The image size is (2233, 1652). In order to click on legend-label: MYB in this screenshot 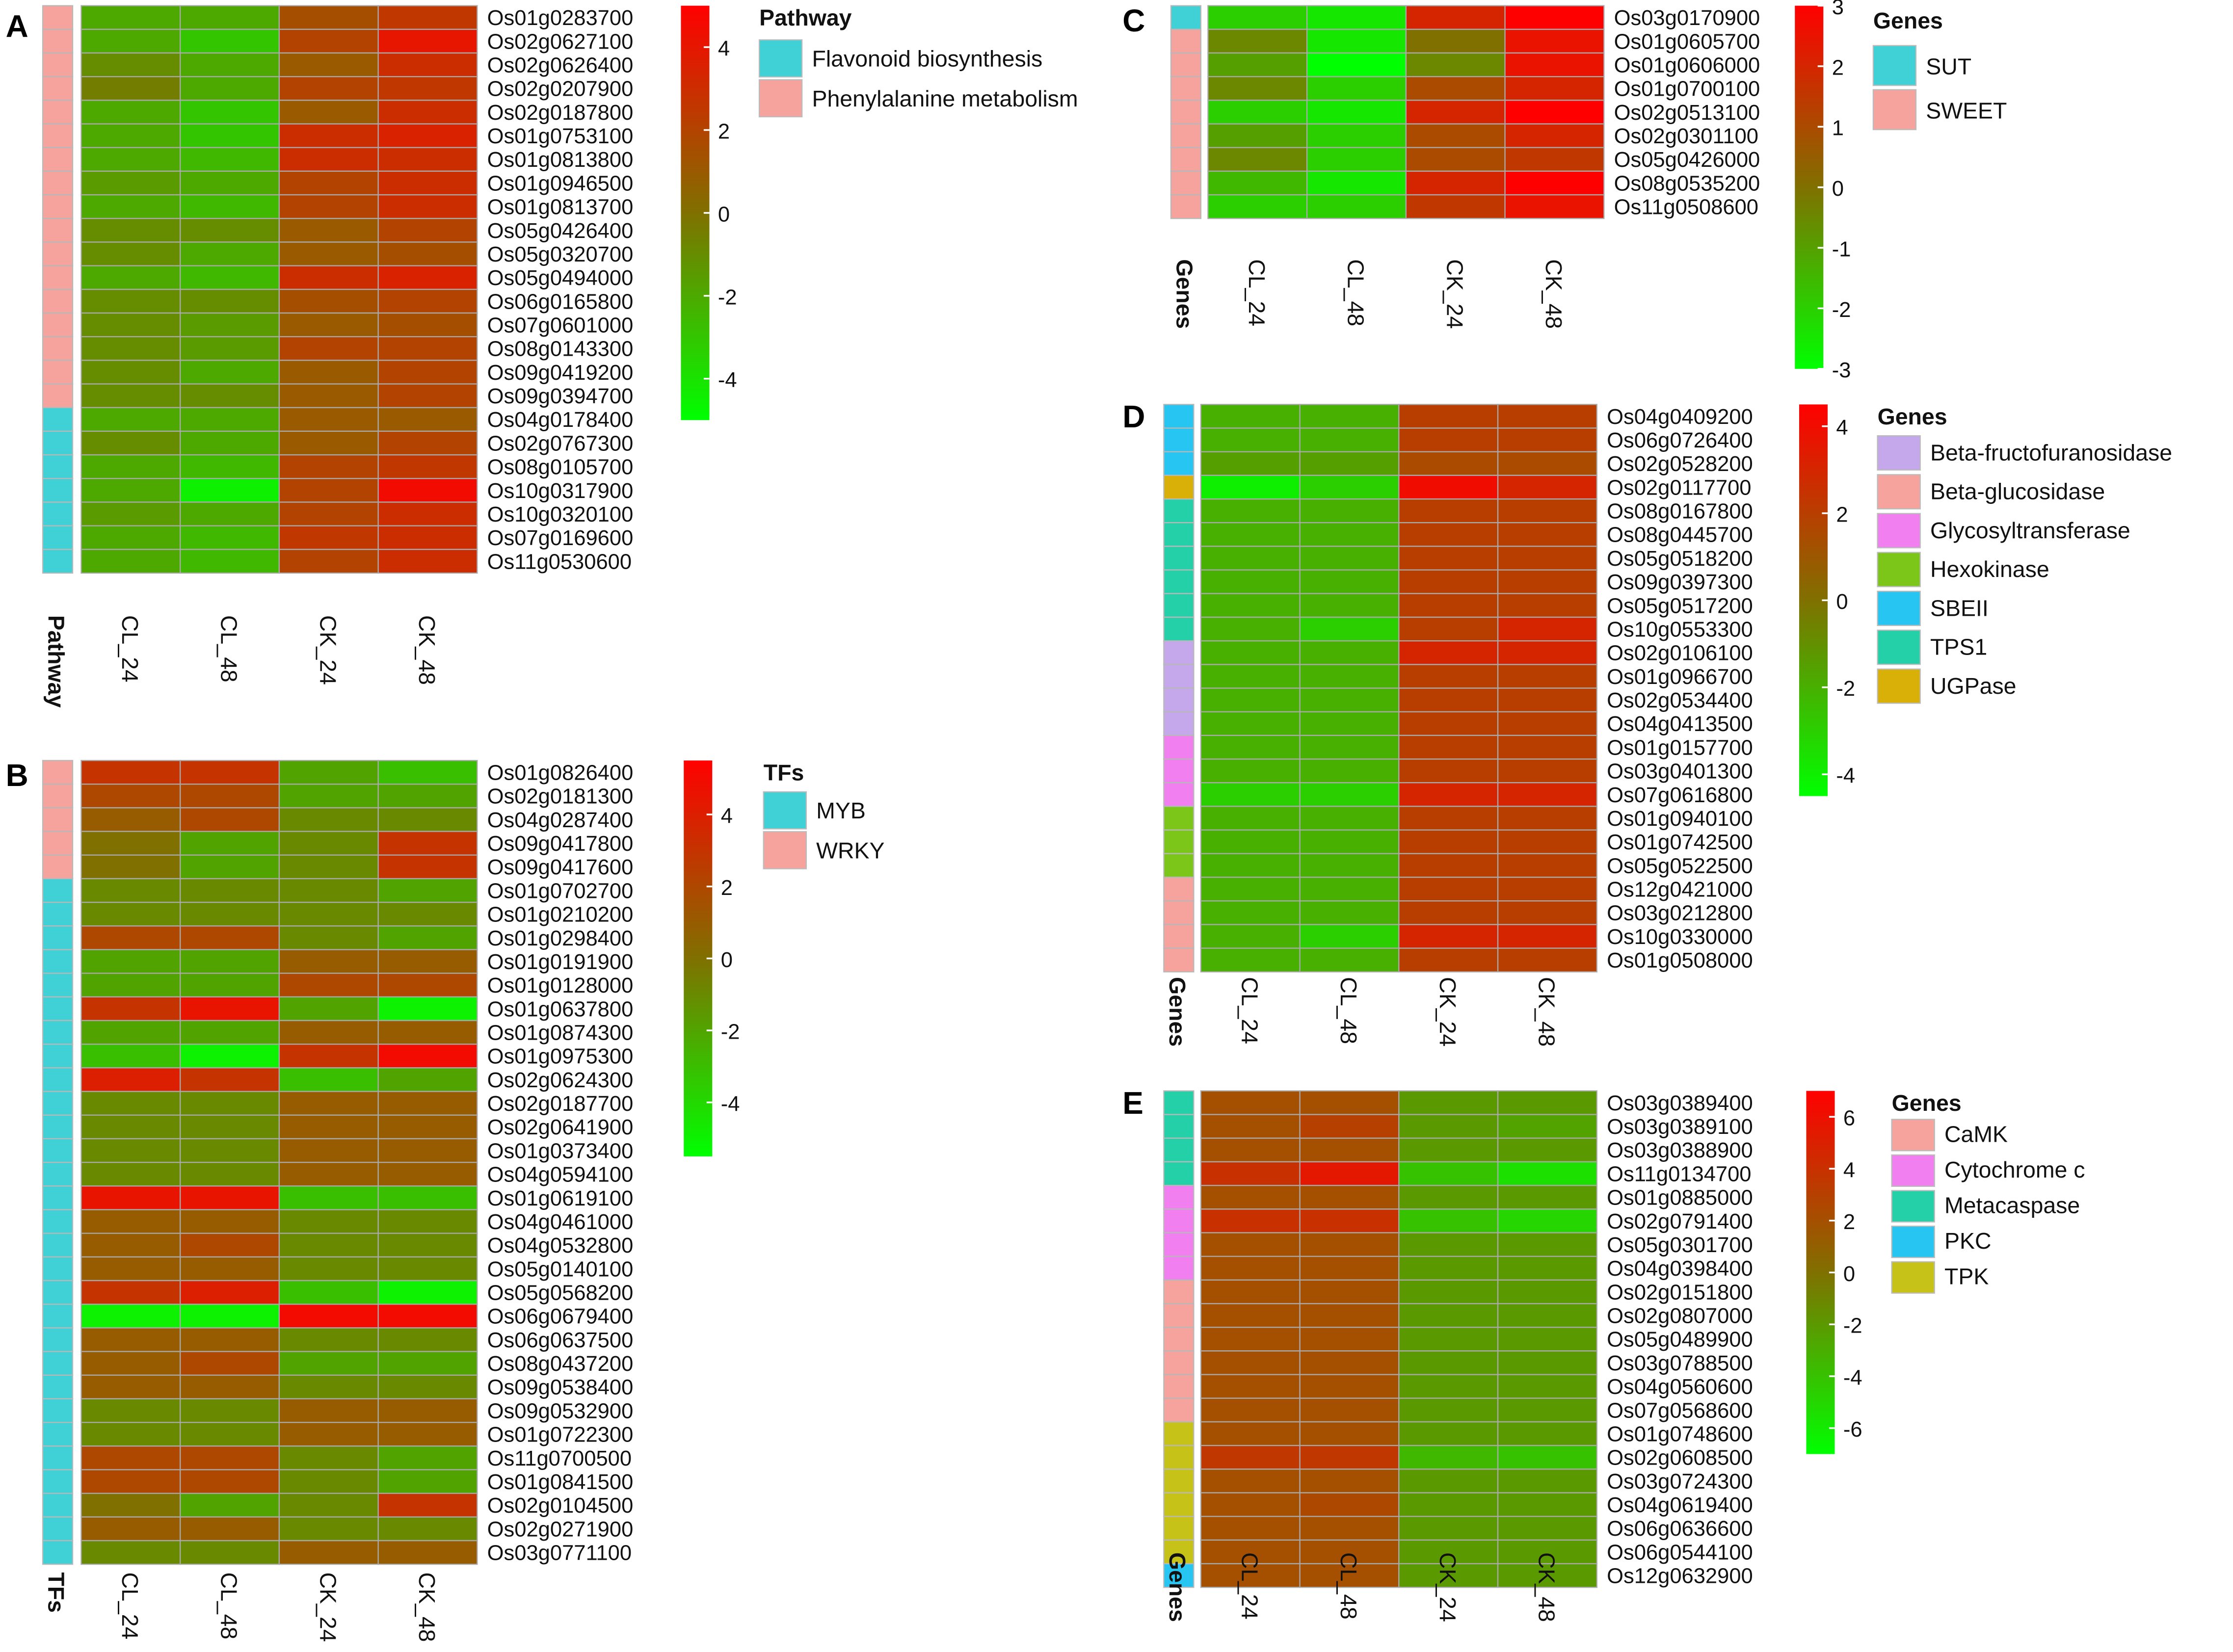, I will do `click(841, 811)`.